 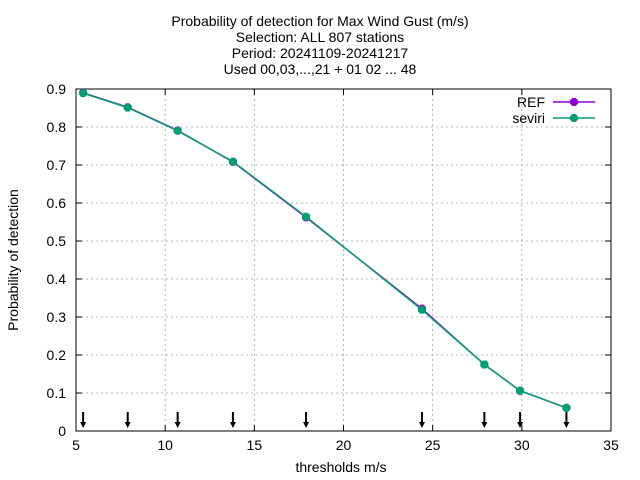 What do you see at coordinates (57, 355) in the screenshot?
I see `y-tick-label: 0.2` at bounding box center [57, 355].